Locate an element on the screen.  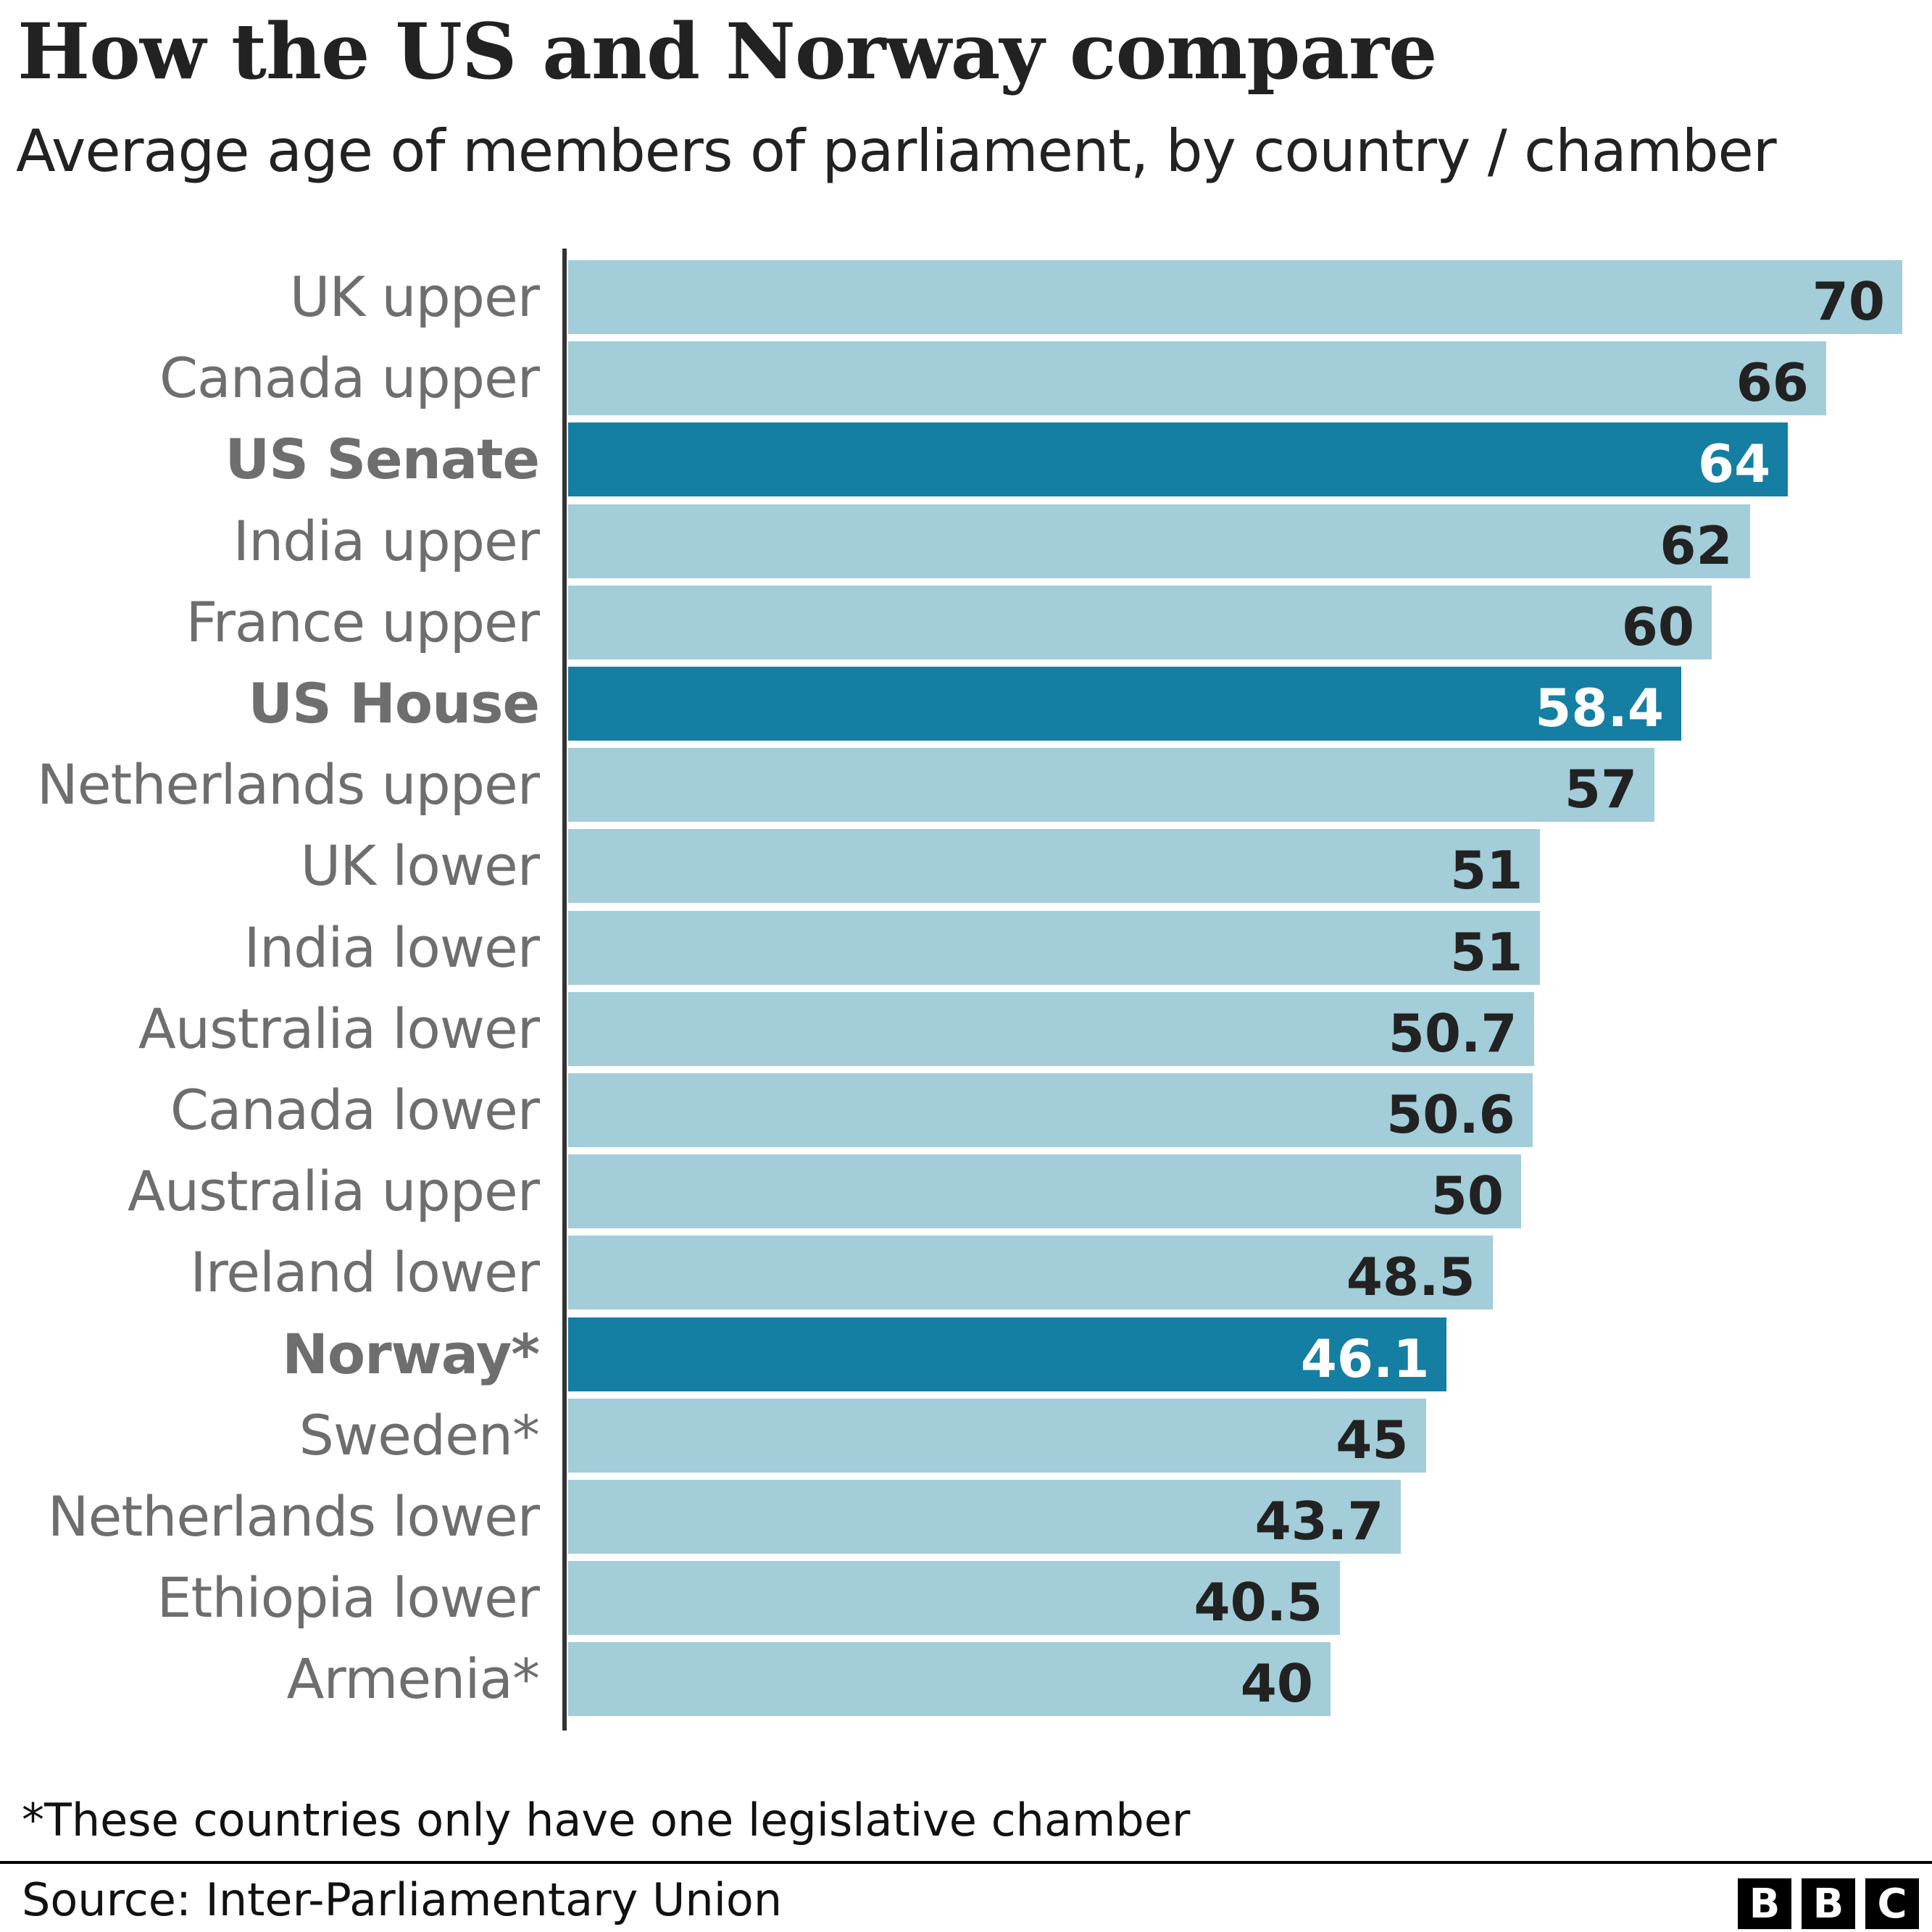
value-label: 64 is located at coordinates (1734, 464).